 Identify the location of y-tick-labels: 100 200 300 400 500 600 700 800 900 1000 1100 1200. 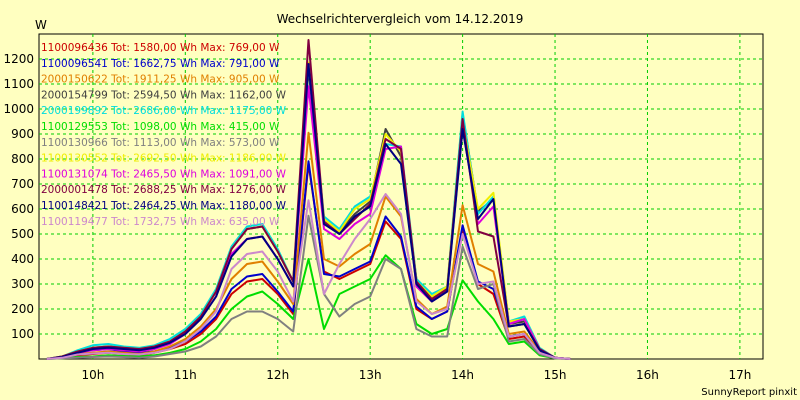
(18, 196).